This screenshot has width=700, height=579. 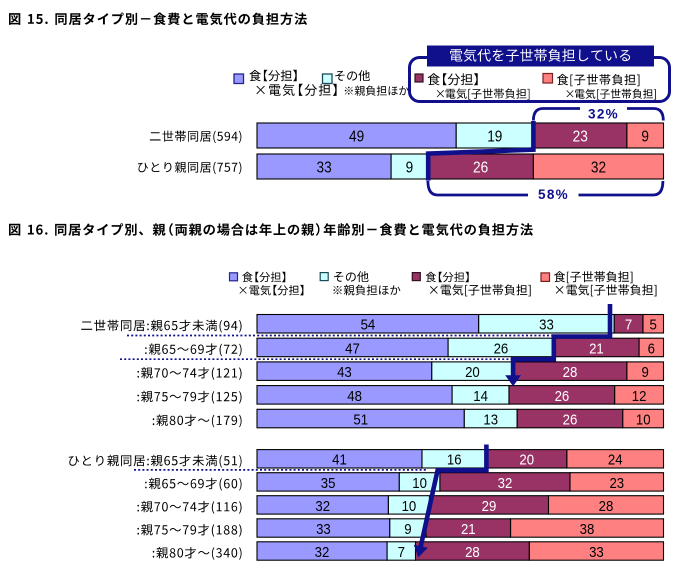 What do you see at coordinates (344, 371) in the screenshot?
I see `svg-text: 43` at bounding box center [344, 371].